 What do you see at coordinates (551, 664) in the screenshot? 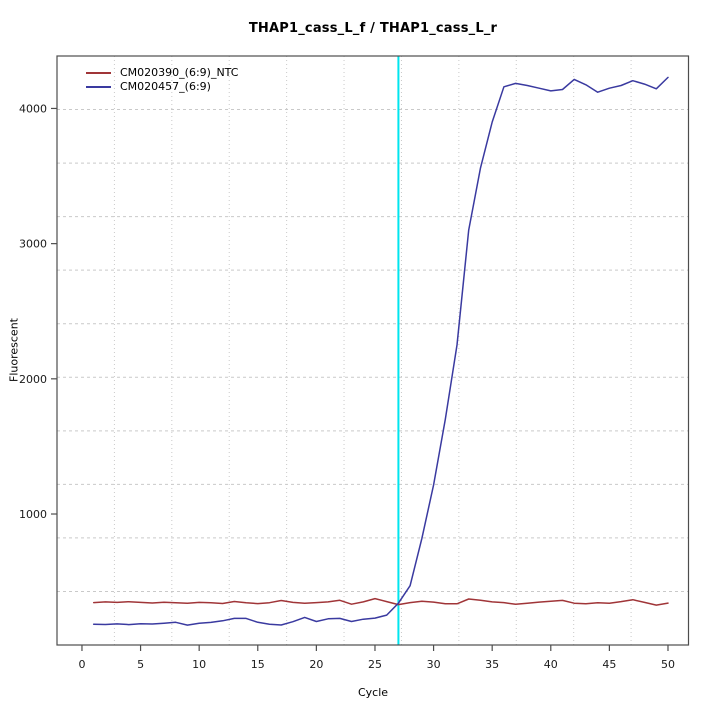
I see `x-tick-label: 40` at bounding box center [551, 664].